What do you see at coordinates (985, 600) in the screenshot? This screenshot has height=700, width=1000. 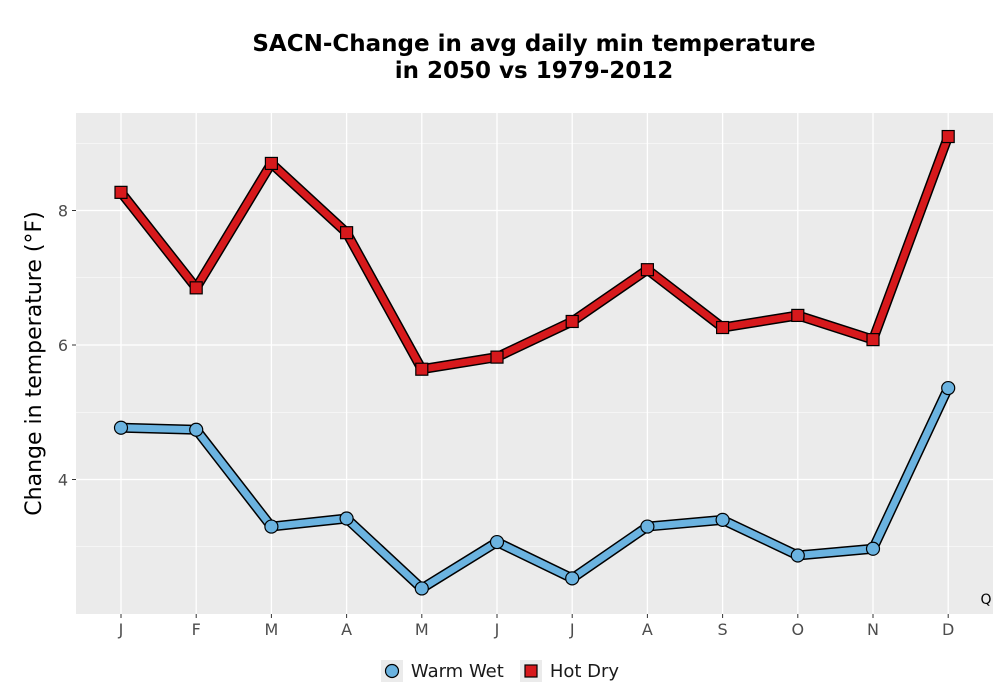 I see `corner-annotation: Q` at bounding box center [985, 600].